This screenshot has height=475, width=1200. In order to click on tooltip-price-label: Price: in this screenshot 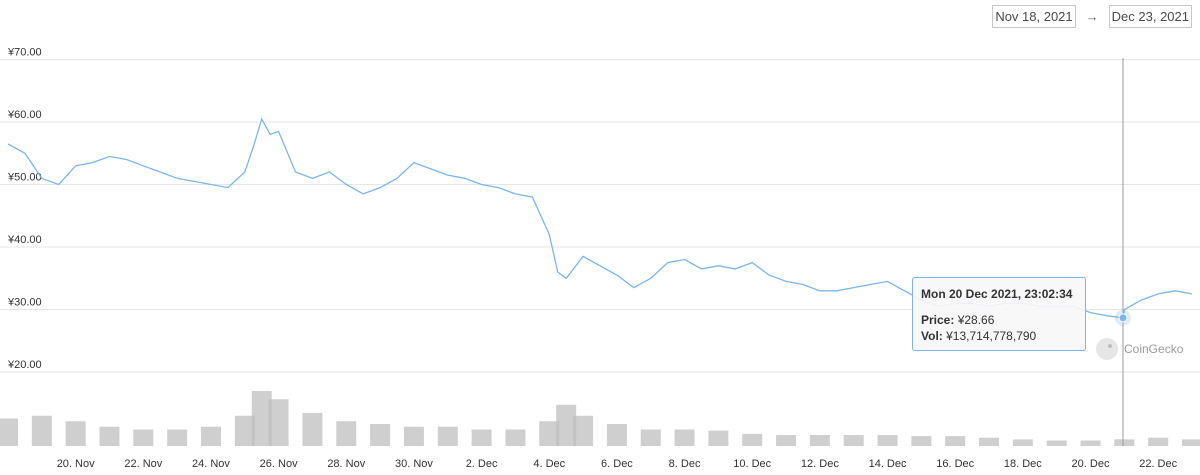, I will do `click(938, 320)`.